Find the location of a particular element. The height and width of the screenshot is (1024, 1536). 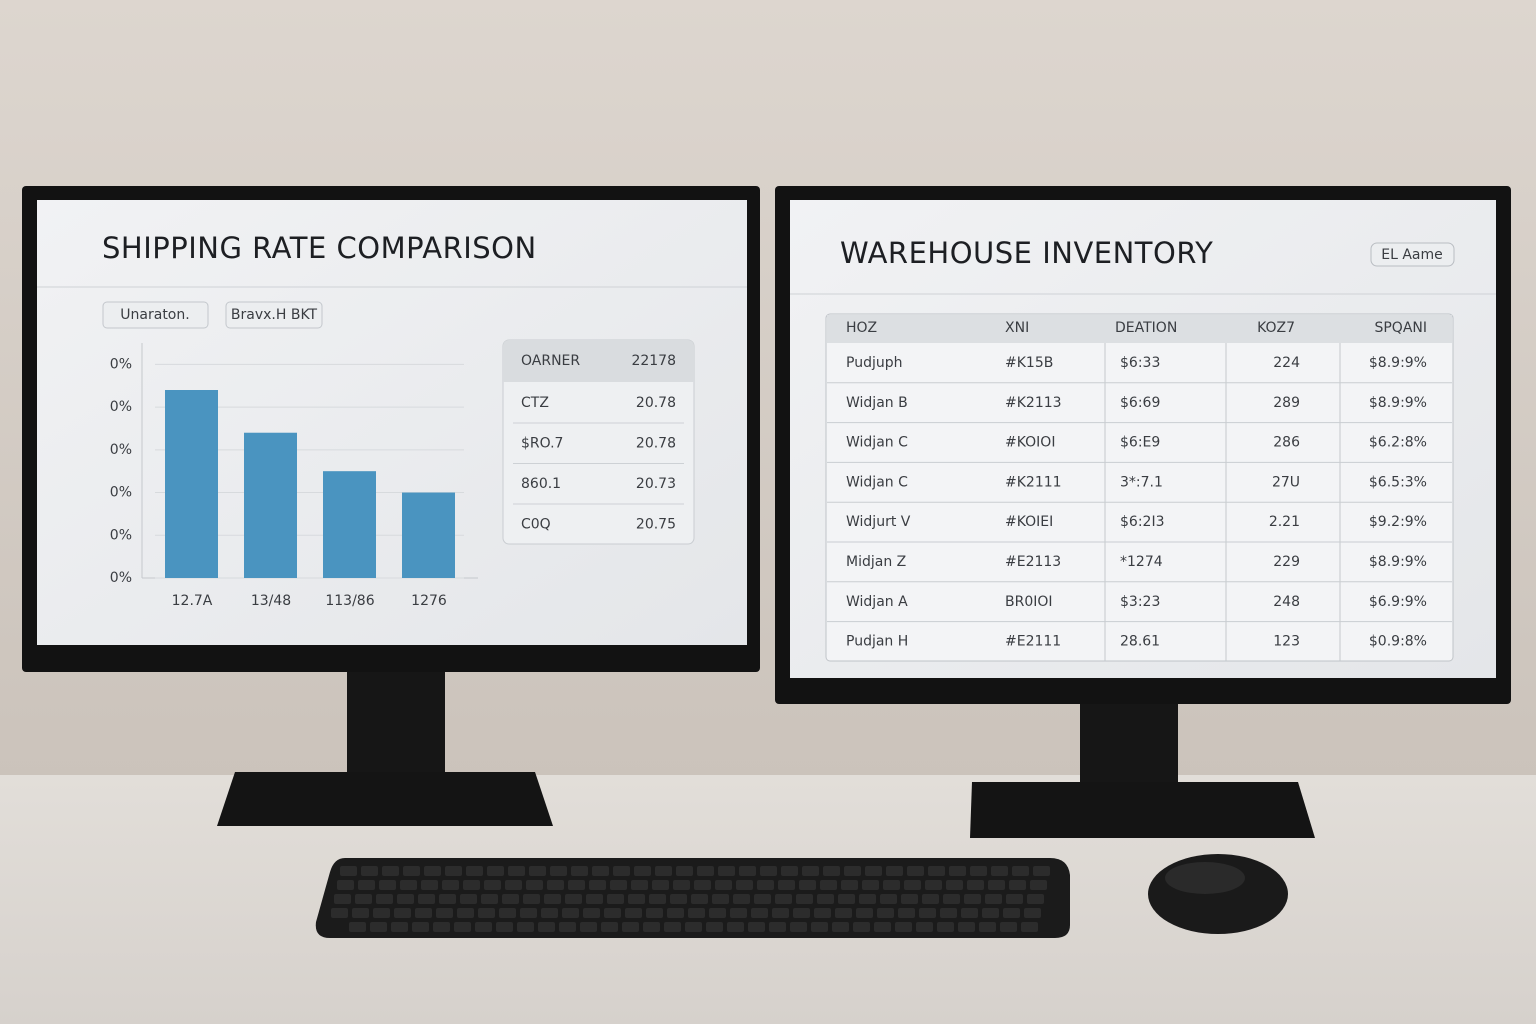

table-cell: 229 is located at coordinates (1286, 562).